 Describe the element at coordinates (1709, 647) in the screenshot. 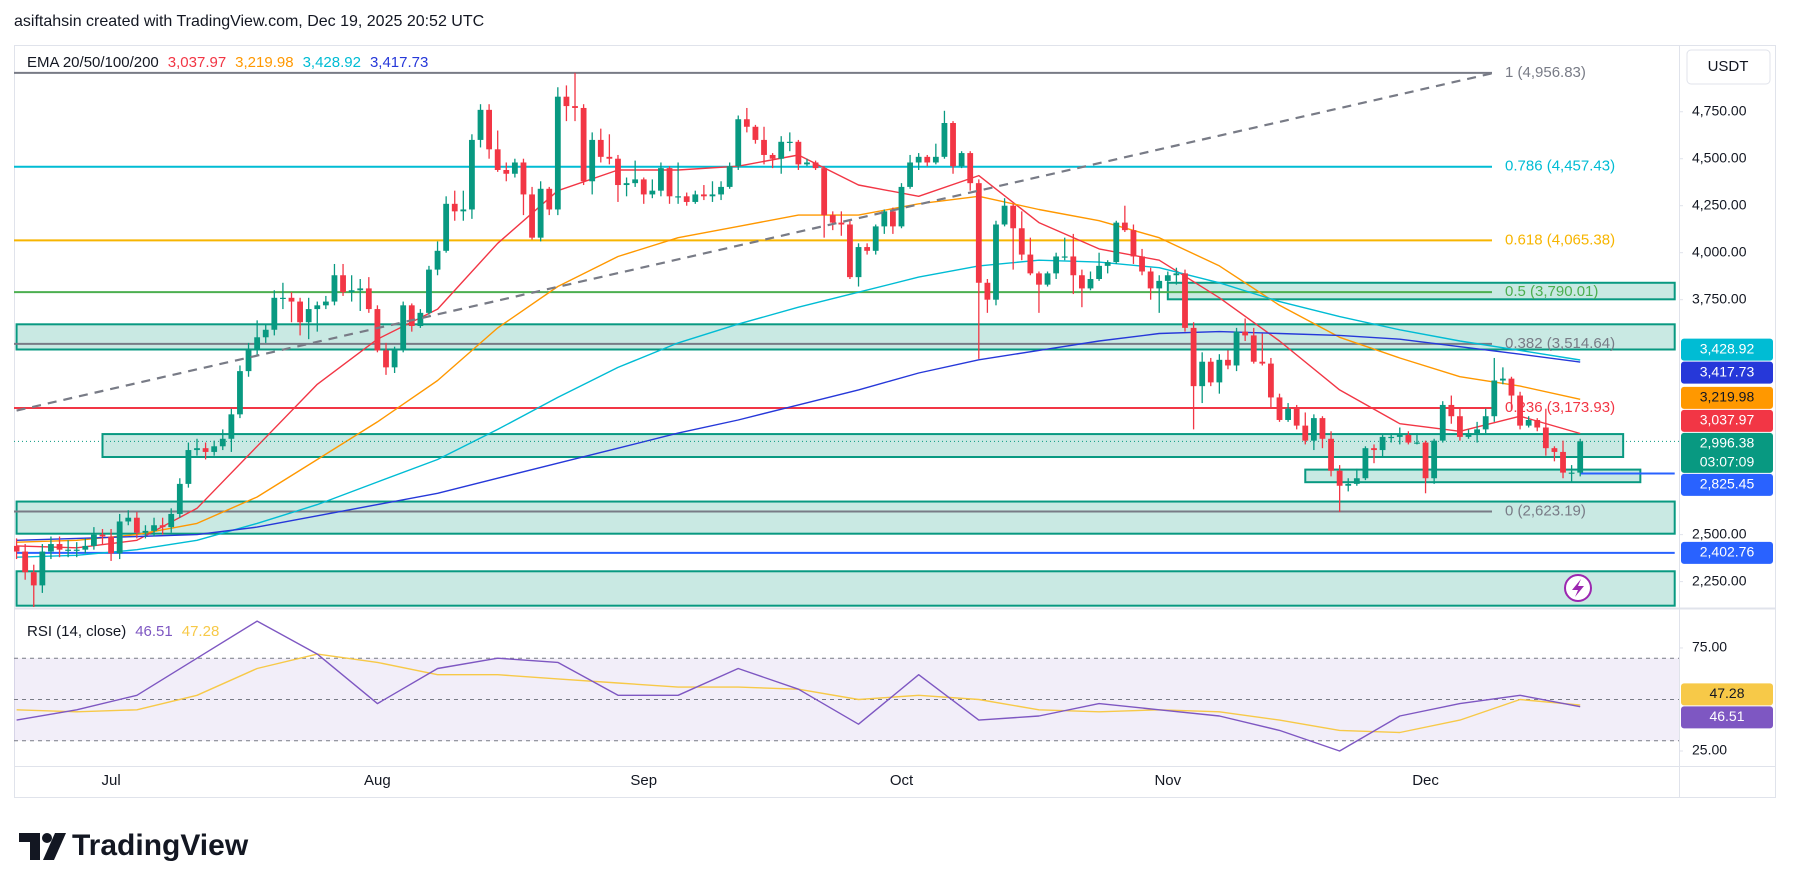

I see `rsi-y-tick-label: 75.00` at that location.